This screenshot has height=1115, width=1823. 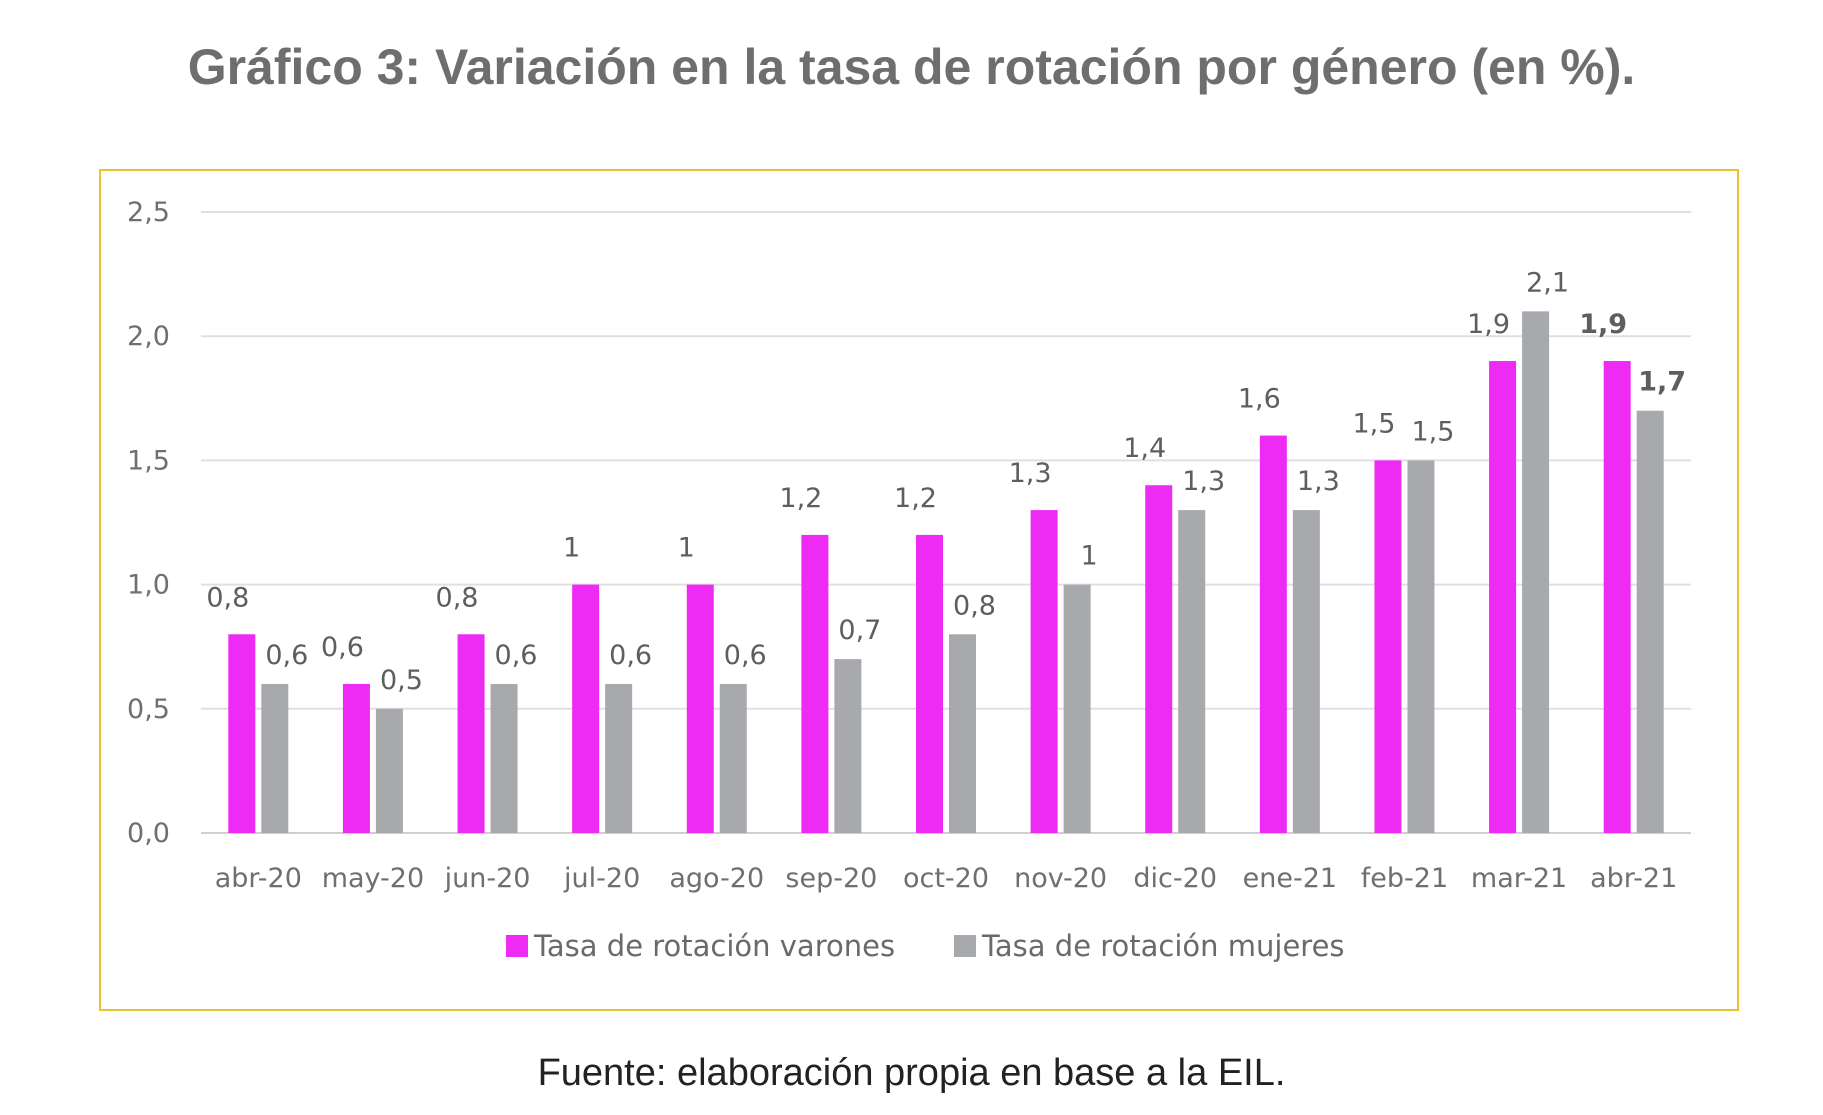 I want to click on data-label-mujeres: 0,5, so click(x=401, y=680).